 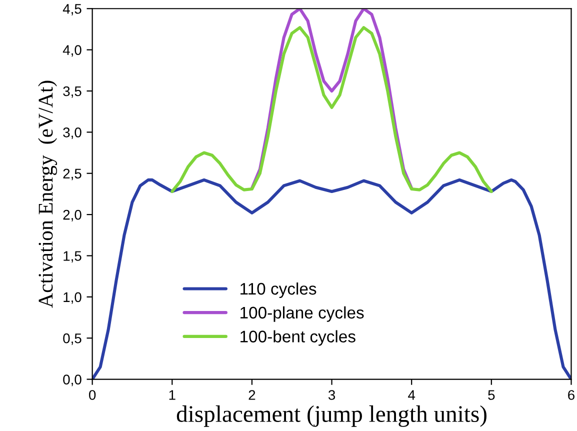 I want to click on y-tick-label: 1,5, so click(x=73, y=257).